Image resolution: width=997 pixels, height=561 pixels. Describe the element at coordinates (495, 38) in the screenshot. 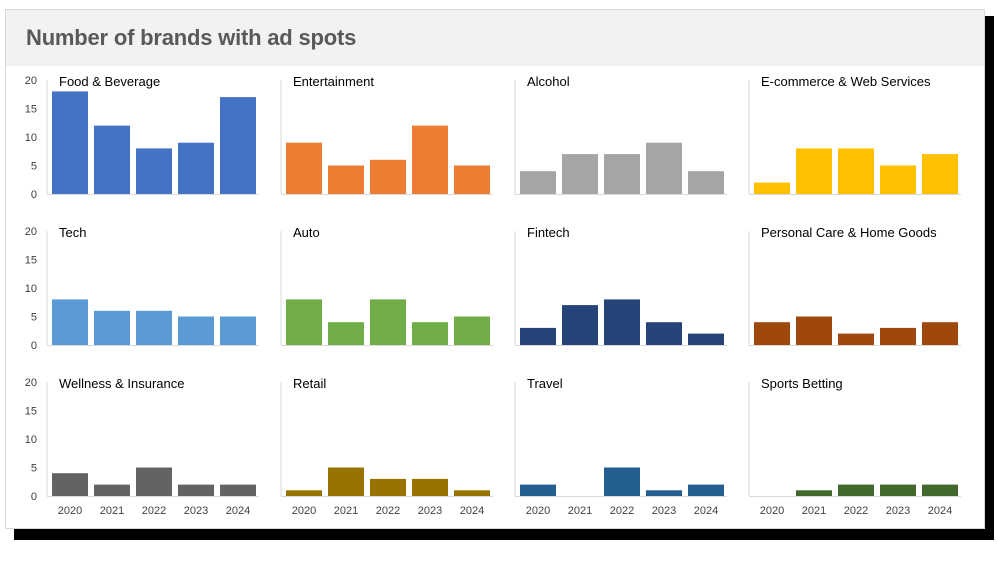

I see `title-bar: Number of brands with ad spots` at that location.